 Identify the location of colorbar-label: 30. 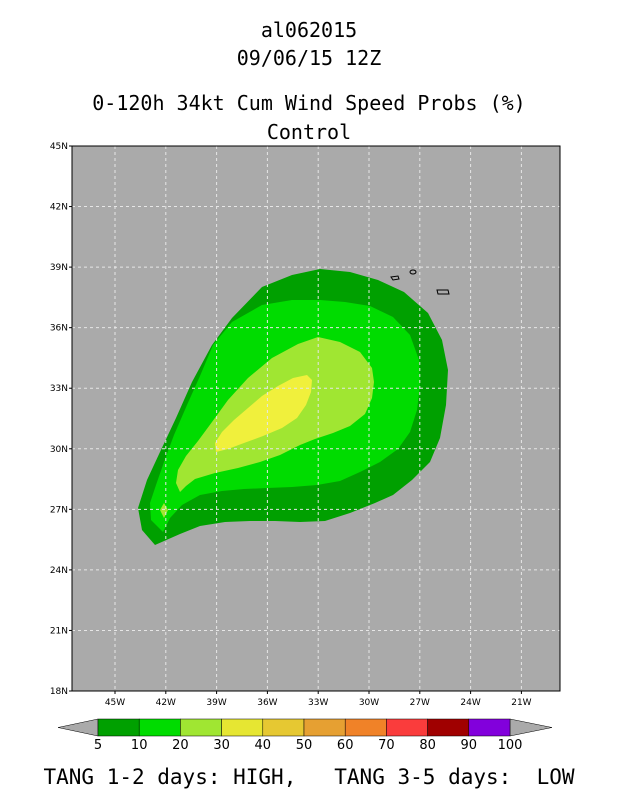
(221, 745).